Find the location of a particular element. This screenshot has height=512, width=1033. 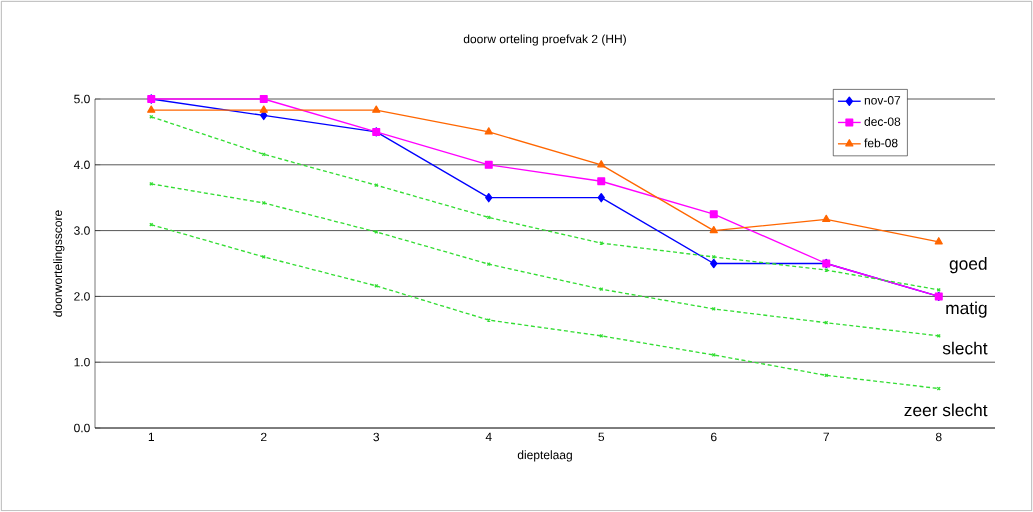

x-tick-label: 4 is located at coordinates (488, 436).